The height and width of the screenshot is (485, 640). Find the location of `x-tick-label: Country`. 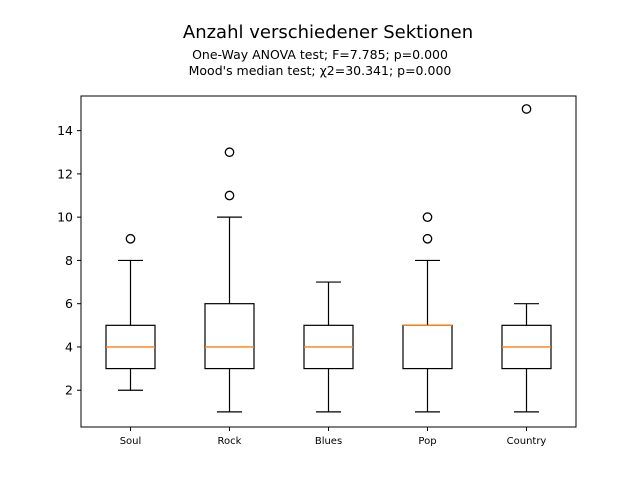

x-tick-label: Country is located at coordinates (527, 441).